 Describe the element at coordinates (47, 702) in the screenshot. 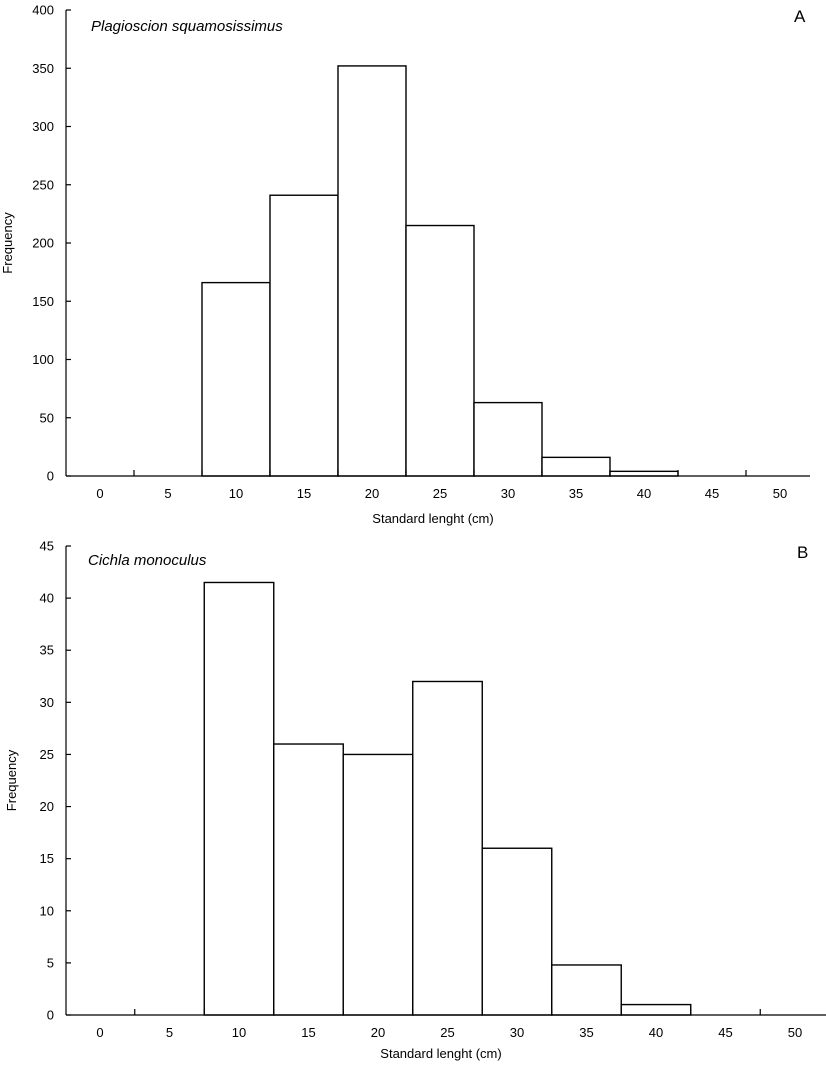

I see `y-tick-label: 30` at that location.